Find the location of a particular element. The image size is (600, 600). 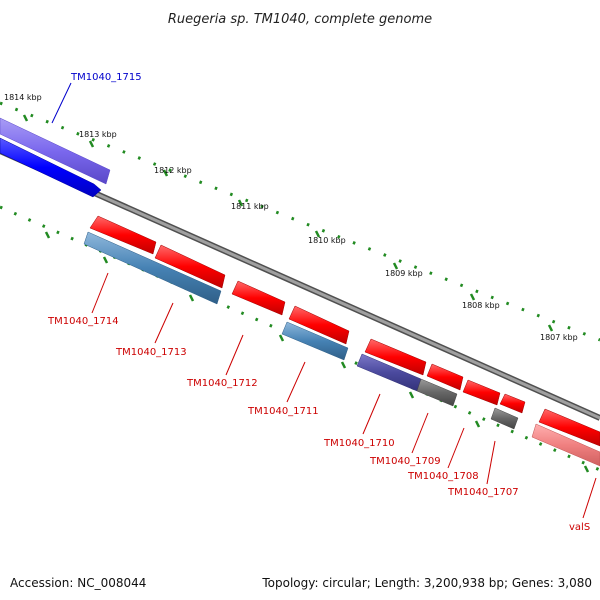

gene-label-1710: TM1040_1710 is located at coordinates (359, 443).